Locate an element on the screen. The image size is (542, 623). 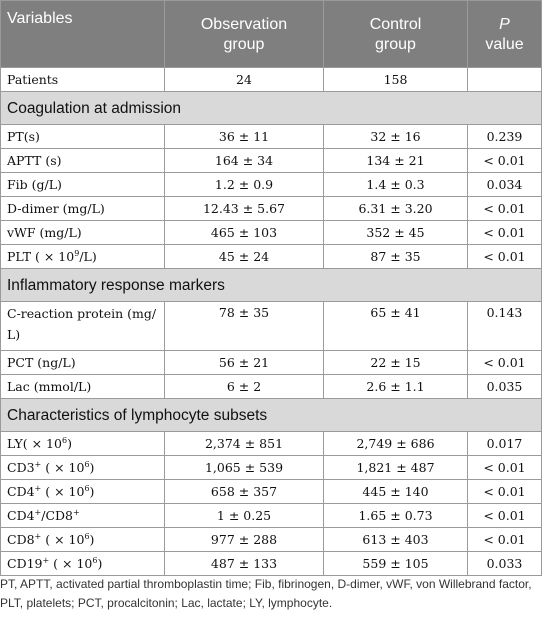
row-label: LY( × 106) is located at coordinates (82, 443).